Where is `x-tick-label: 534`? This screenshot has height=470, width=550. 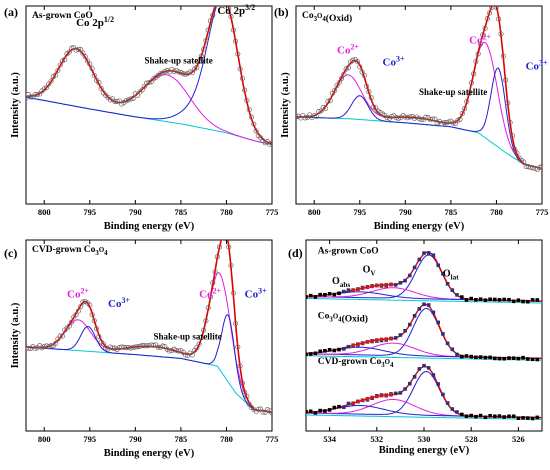
x-tick-label: 534 is located at coordinates (330, 439).